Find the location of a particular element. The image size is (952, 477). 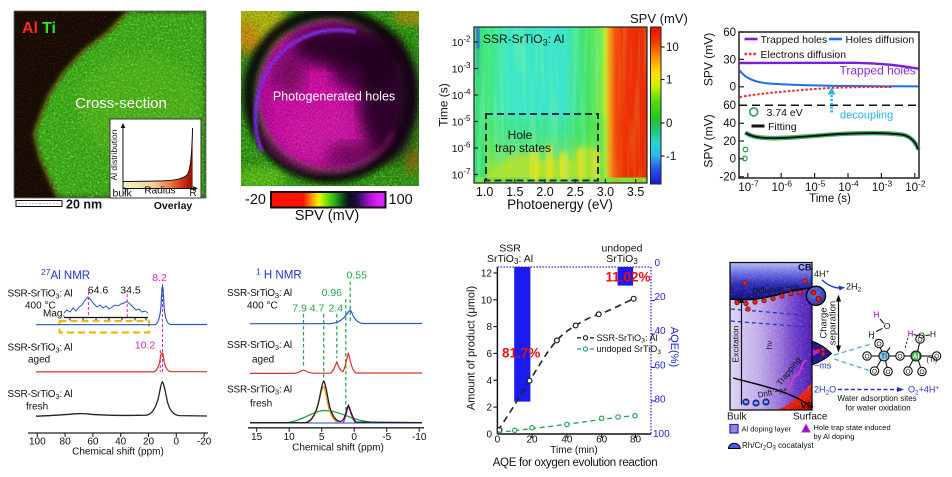

svg-text: Holes diffusion is located at coordinates (880, 40).